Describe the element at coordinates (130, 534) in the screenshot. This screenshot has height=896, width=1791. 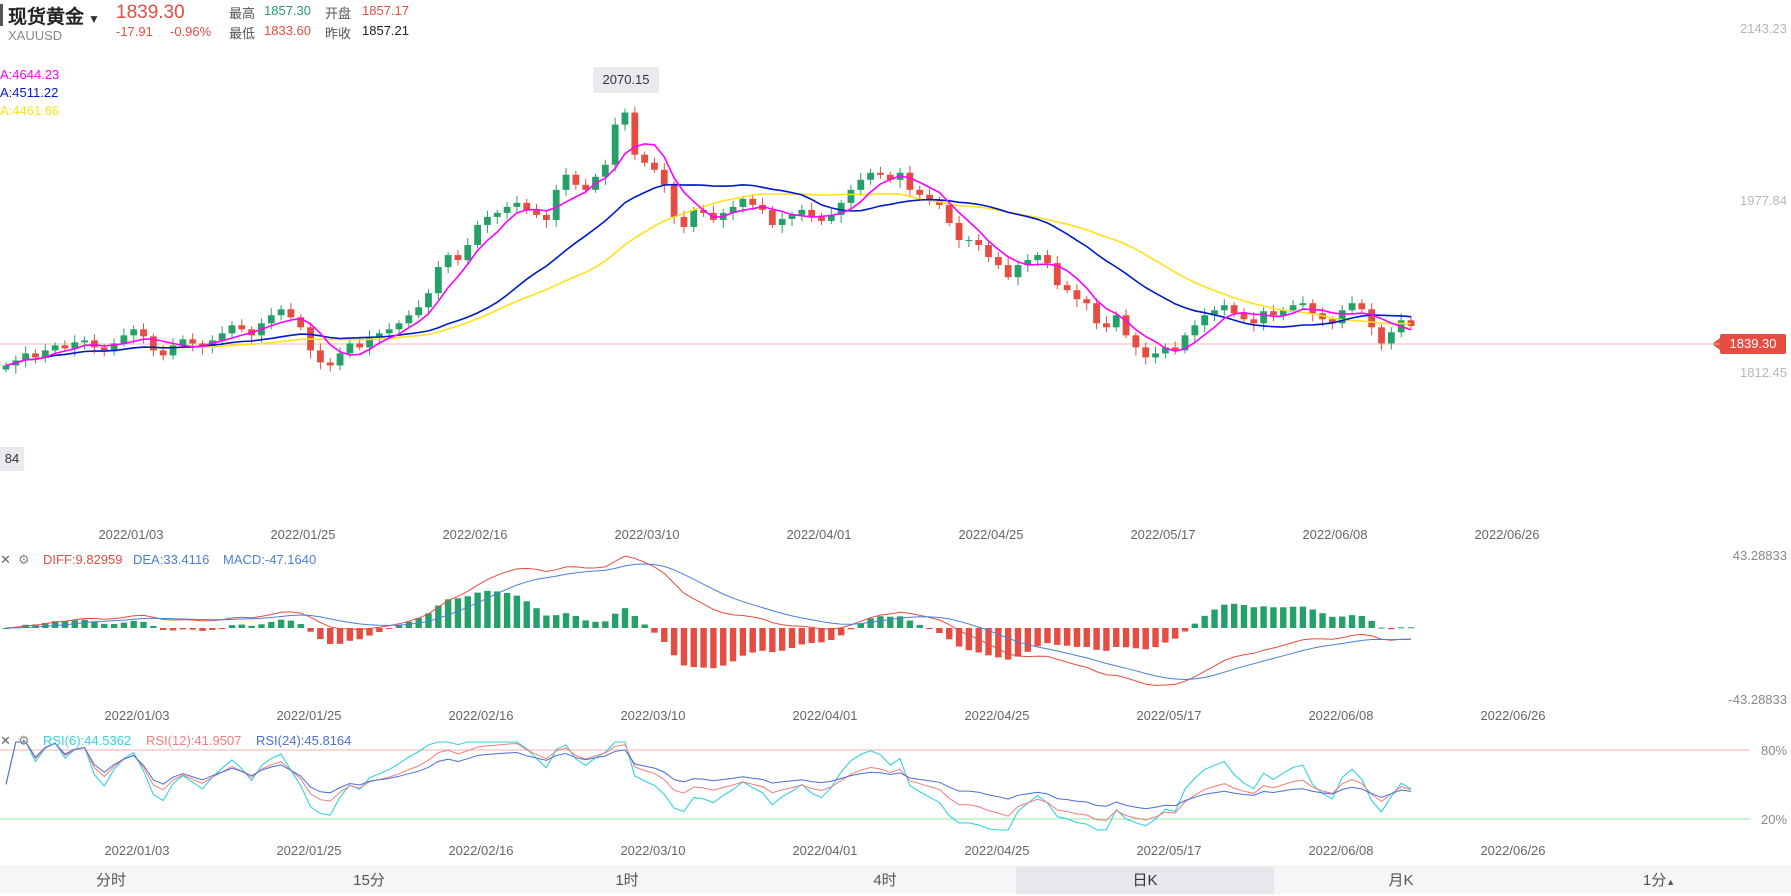
I see `x-tick-label: 2022/01/03` at that location.